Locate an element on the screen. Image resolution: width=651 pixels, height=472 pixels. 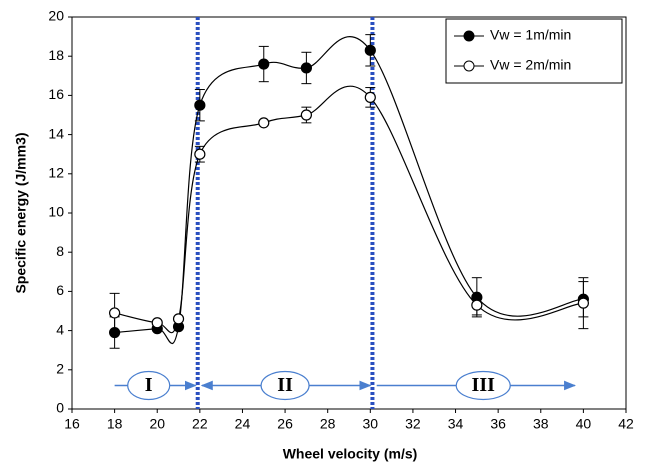
y-axis-title: Specific energy (J/mm3) is located at coordinates (21, 212).